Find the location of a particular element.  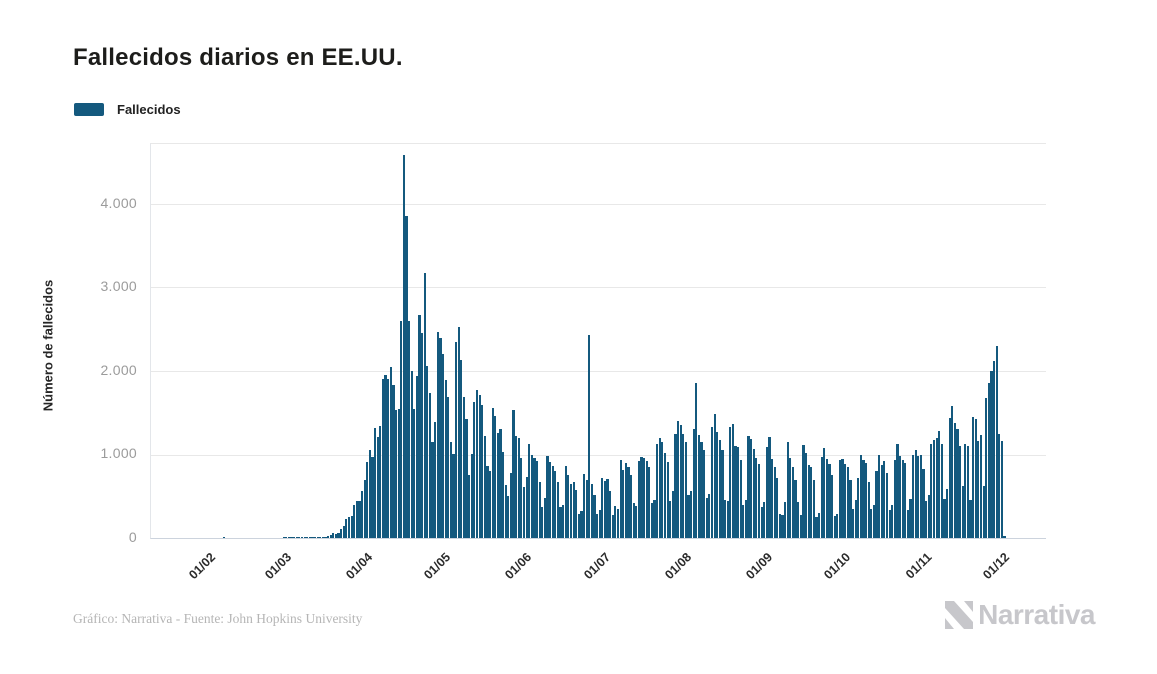

legend-item-fallecidos: Fallecidos is located at coordinates (127, 109).